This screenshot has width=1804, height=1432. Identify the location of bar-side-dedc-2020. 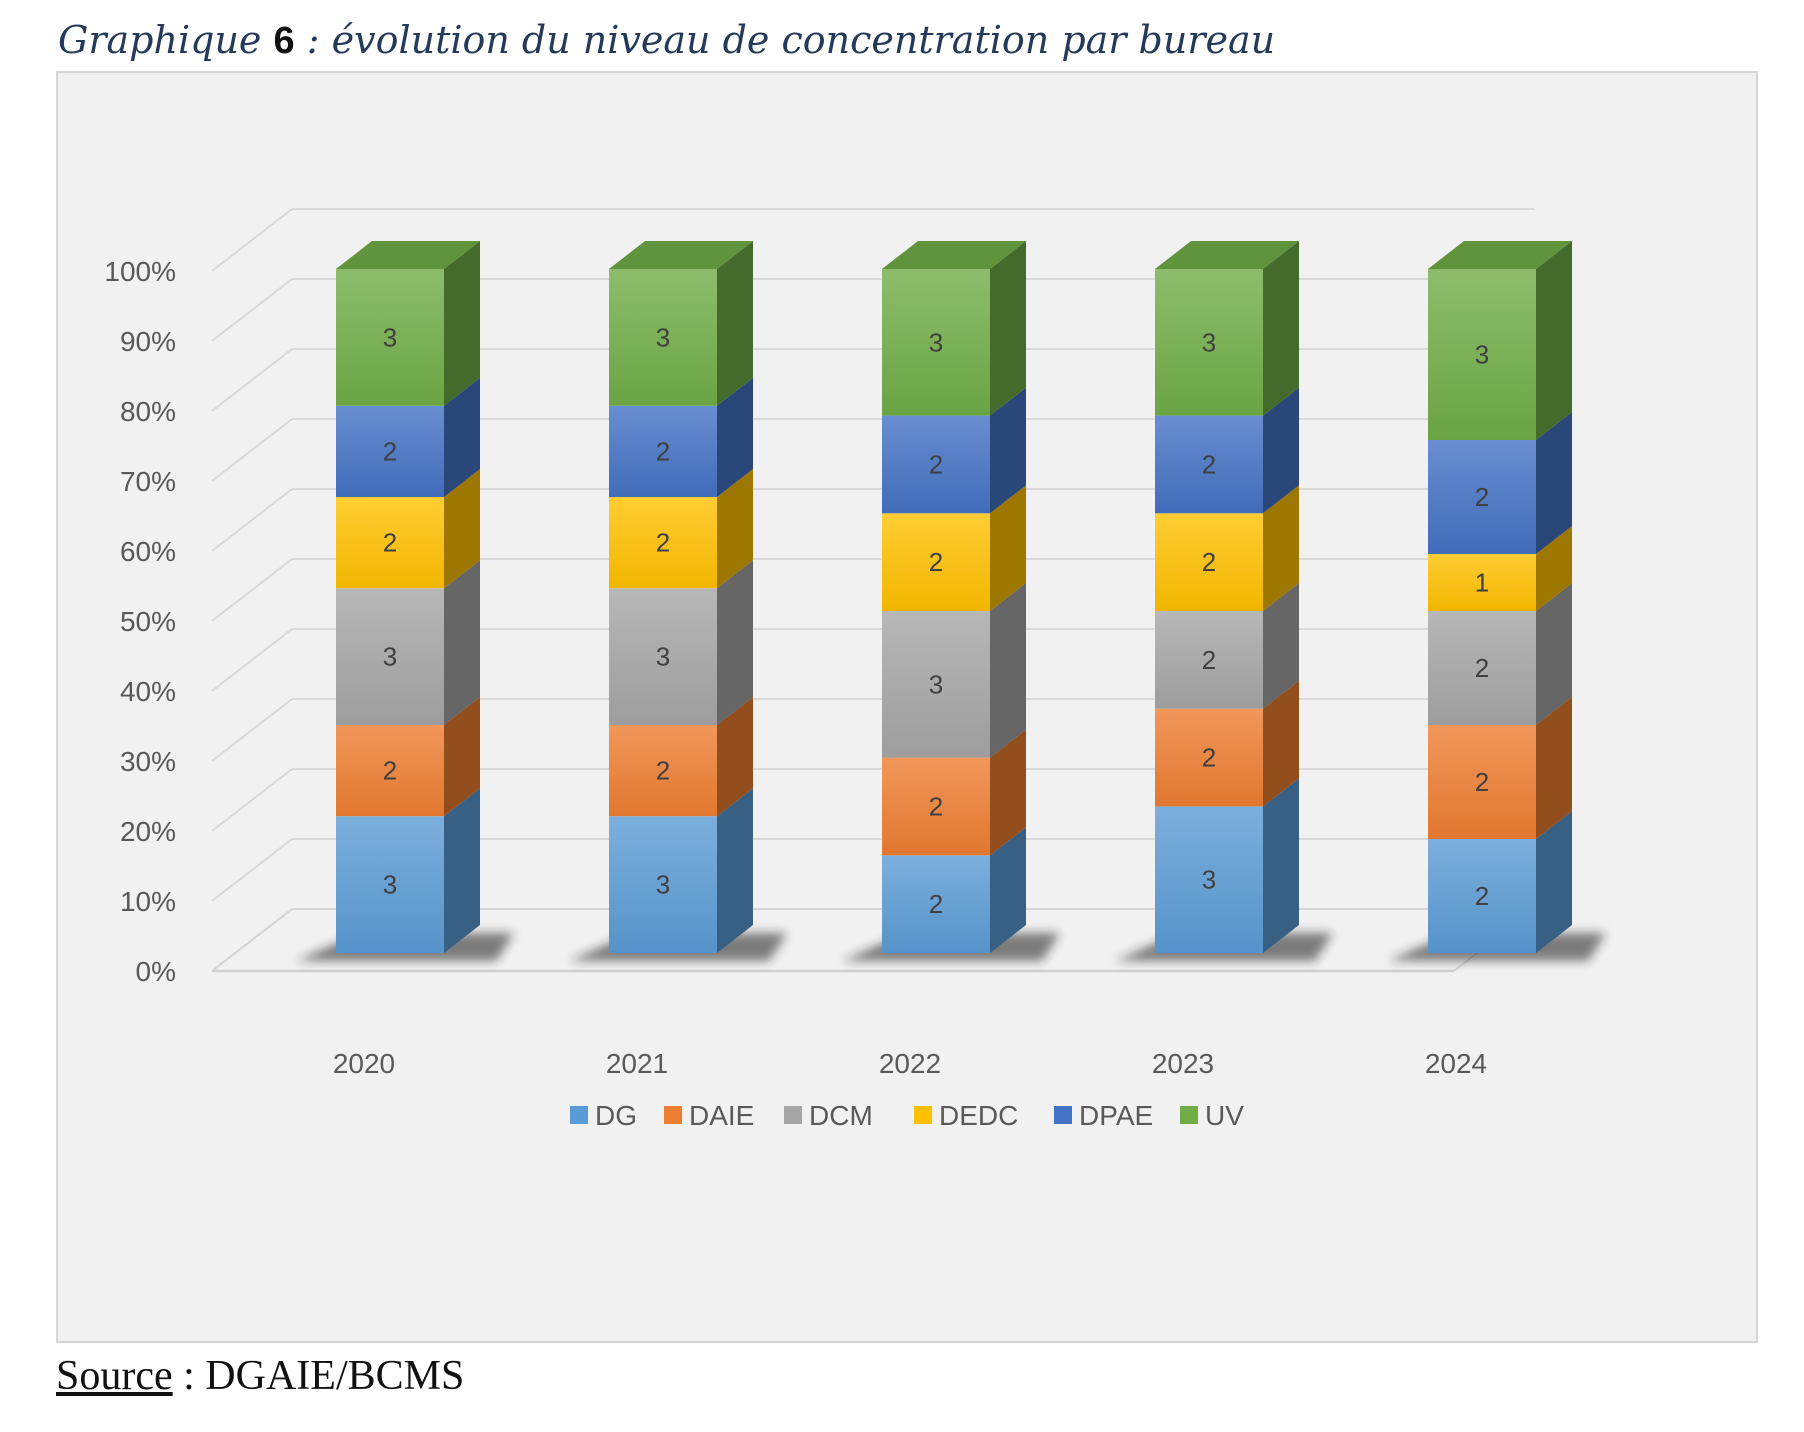
(462, 529).